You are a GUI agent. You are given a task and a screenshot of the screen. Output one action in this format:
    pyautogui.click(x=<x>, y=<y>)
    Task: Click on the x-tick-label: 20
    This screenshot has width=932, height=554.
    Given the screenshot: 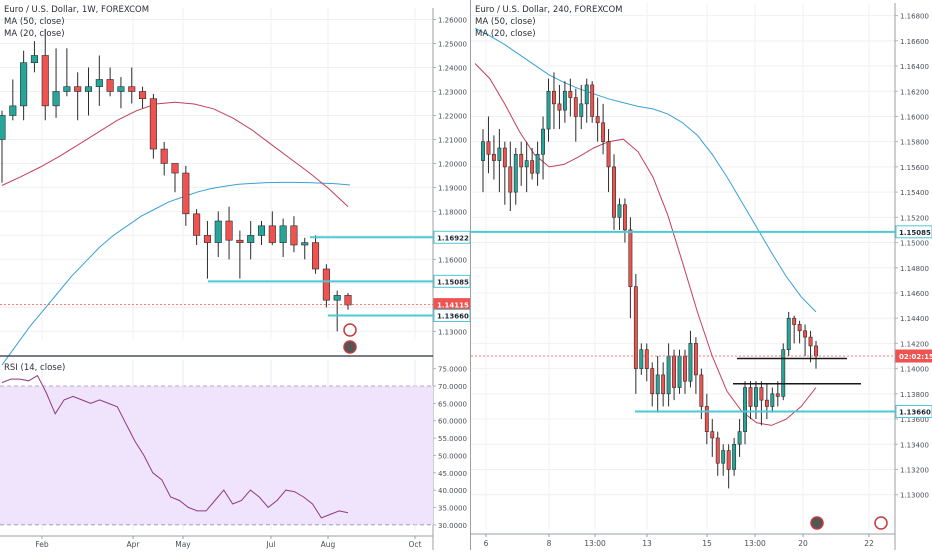 What is the action you would take?
    pyautogui.click(x=803, y=543)
    